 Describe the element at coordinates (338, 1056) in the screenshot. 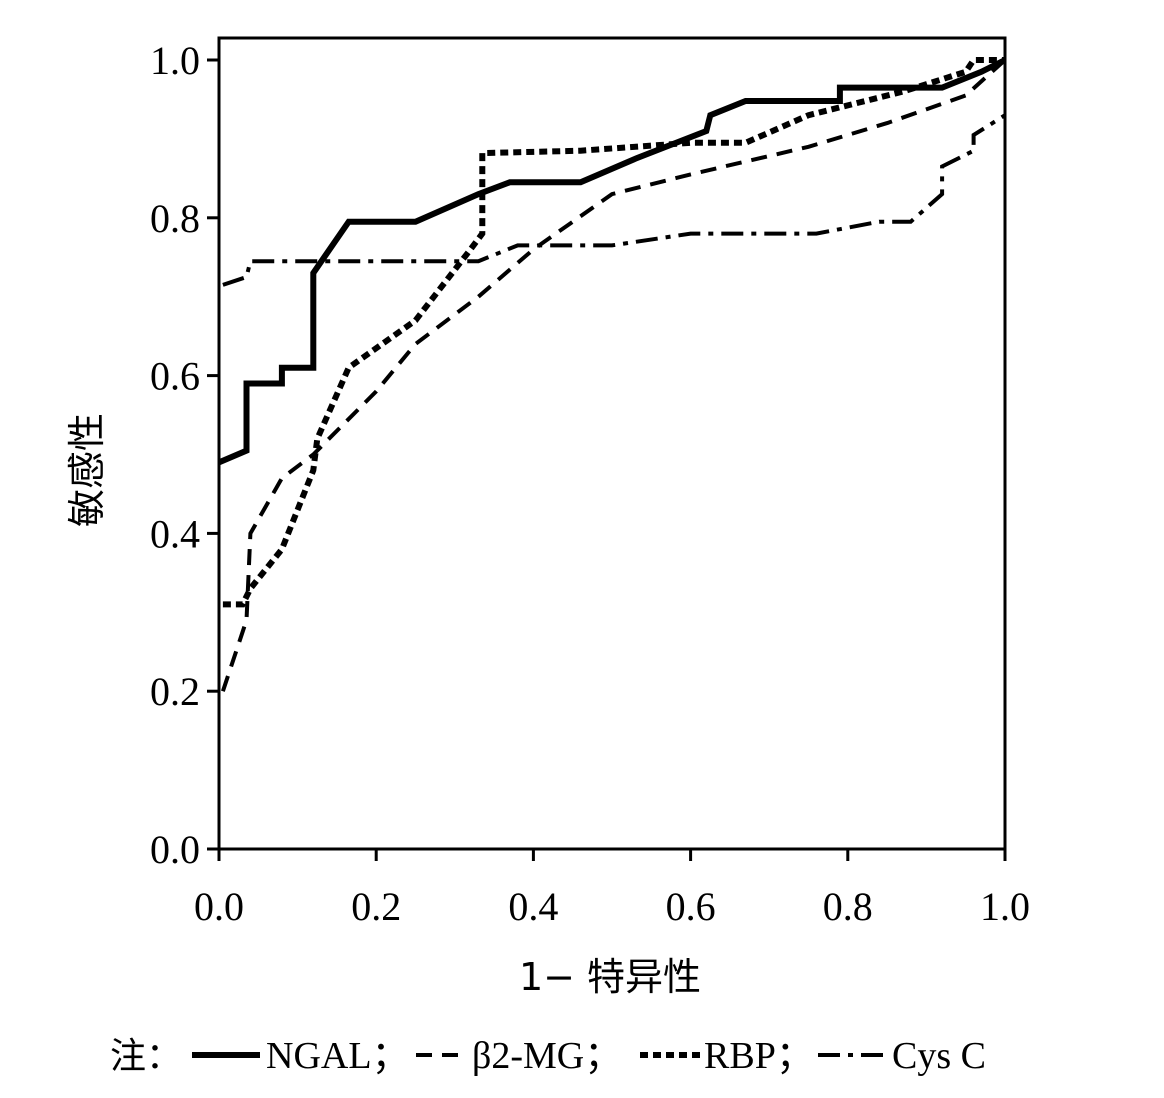

I see `legend-label: NGAL；` at that location.